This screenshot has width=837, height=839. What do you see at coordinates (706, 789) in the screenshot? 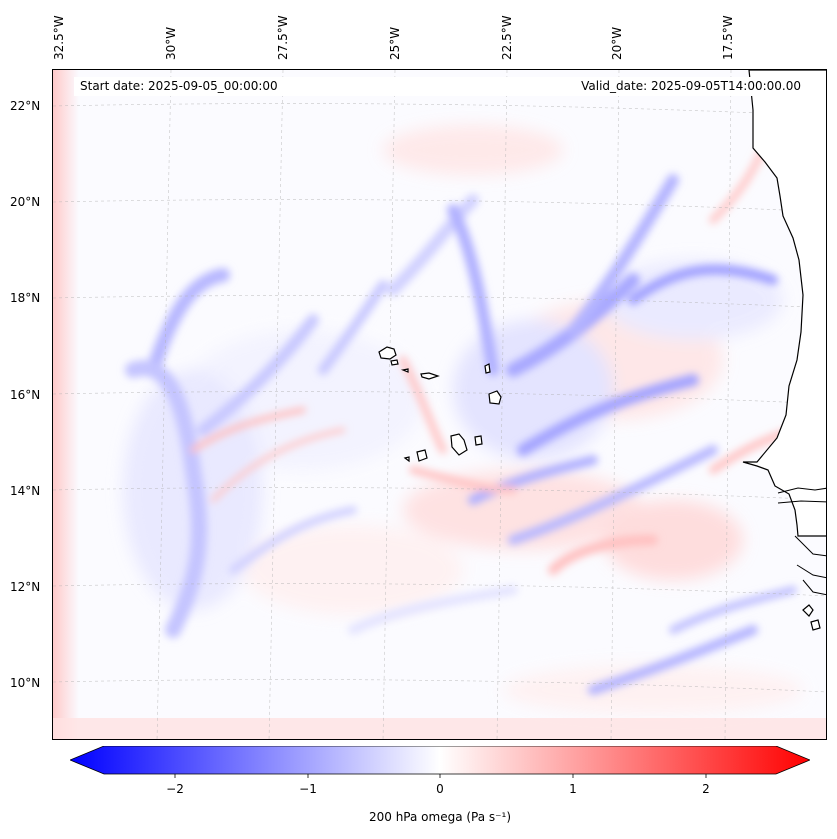
I see `colorbar-tick-2: 2` at bounding box center [706, 789].